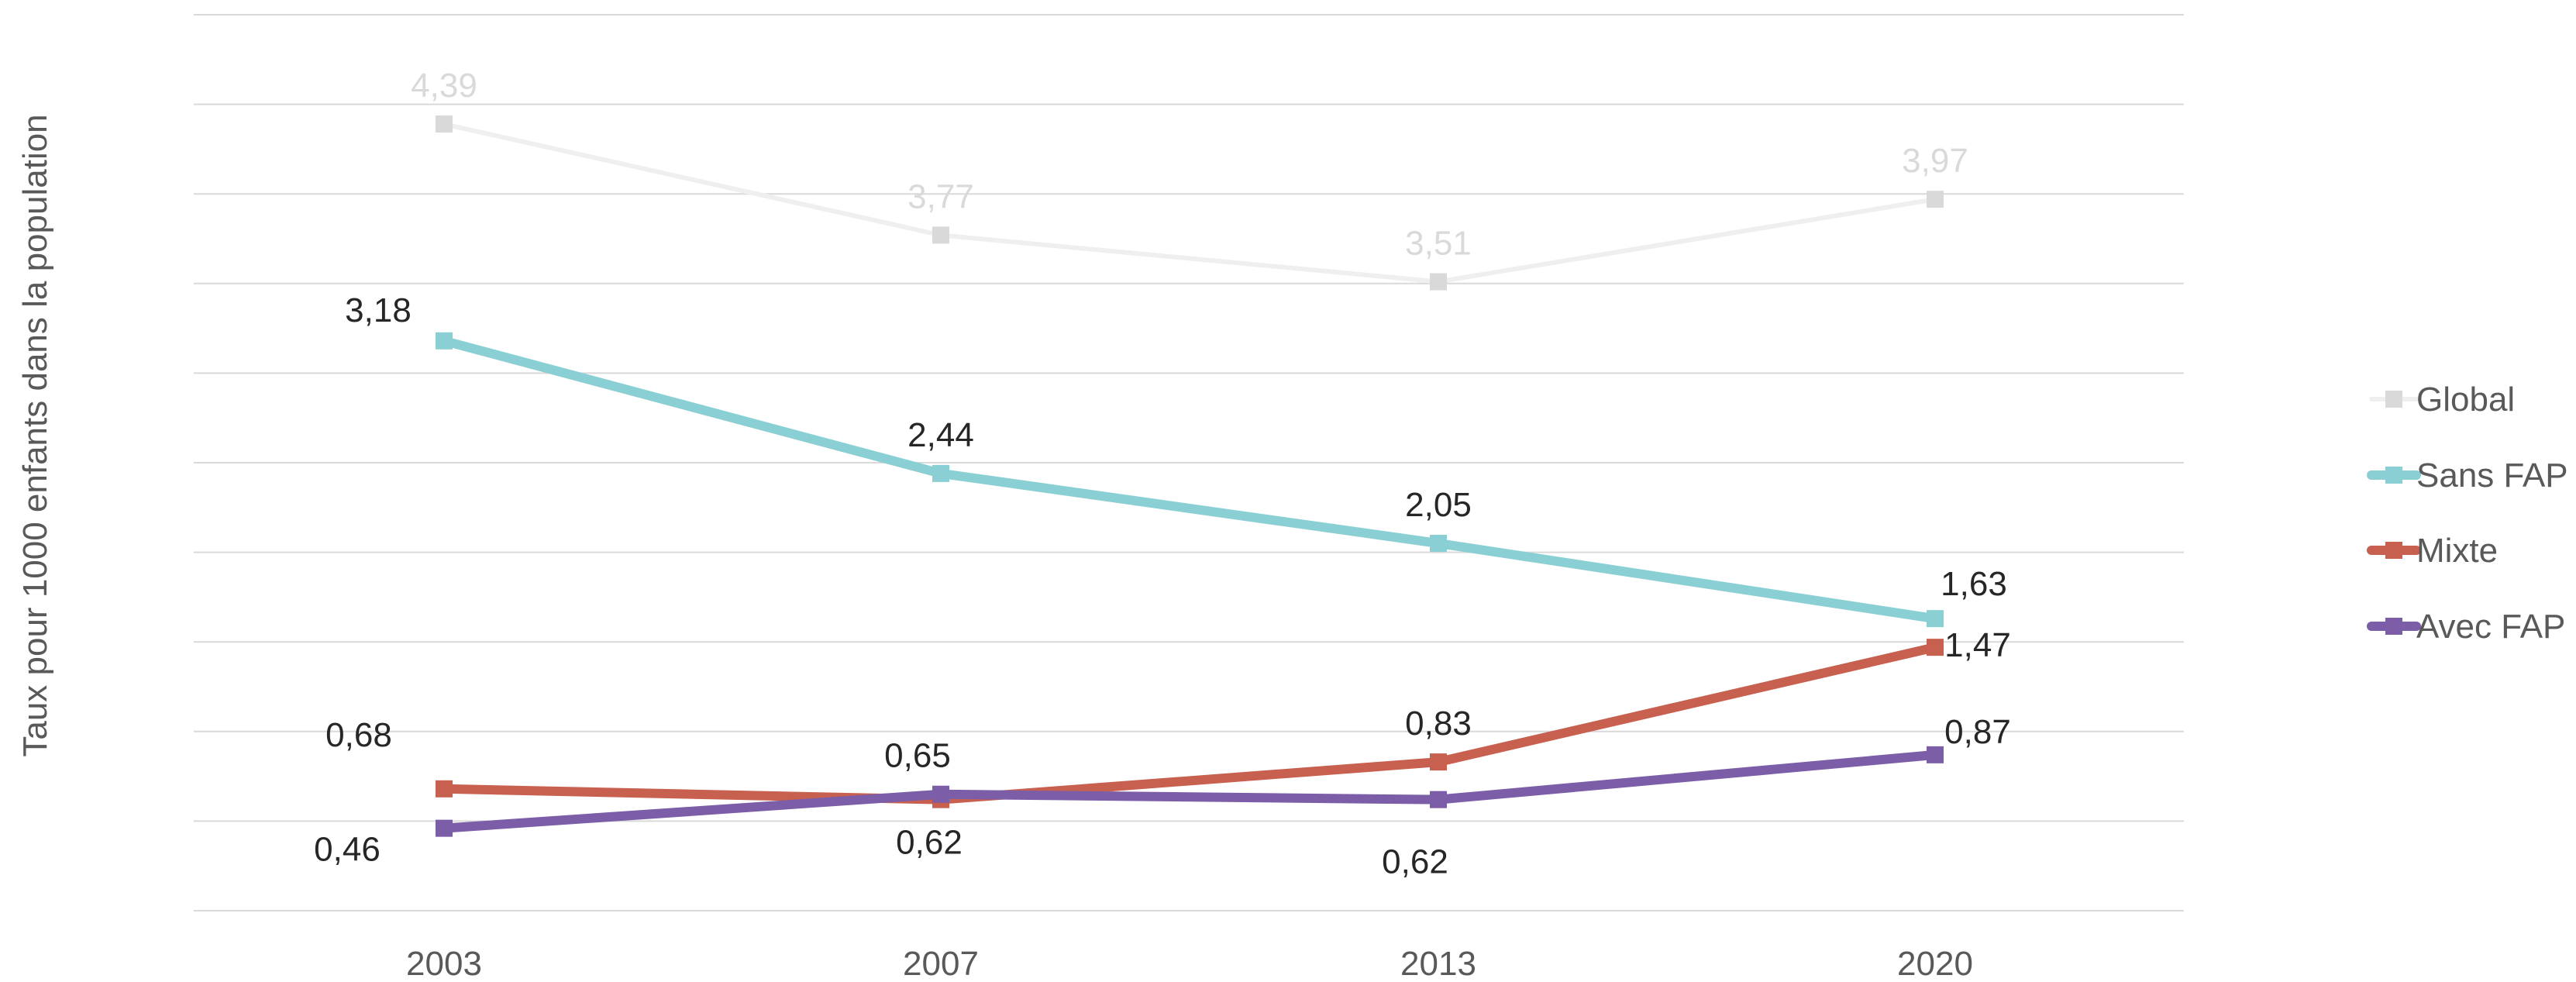 This screenshot has height=982, width=2576. I want to click on x-tick-label: 2007, so click(941, 963).